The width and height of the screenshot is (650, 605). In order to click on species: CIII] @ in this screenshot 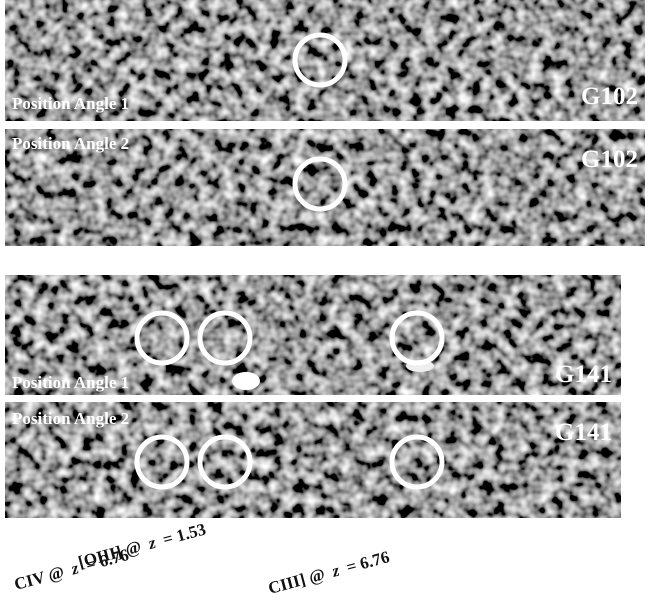, I will do `click(296, 581)`.